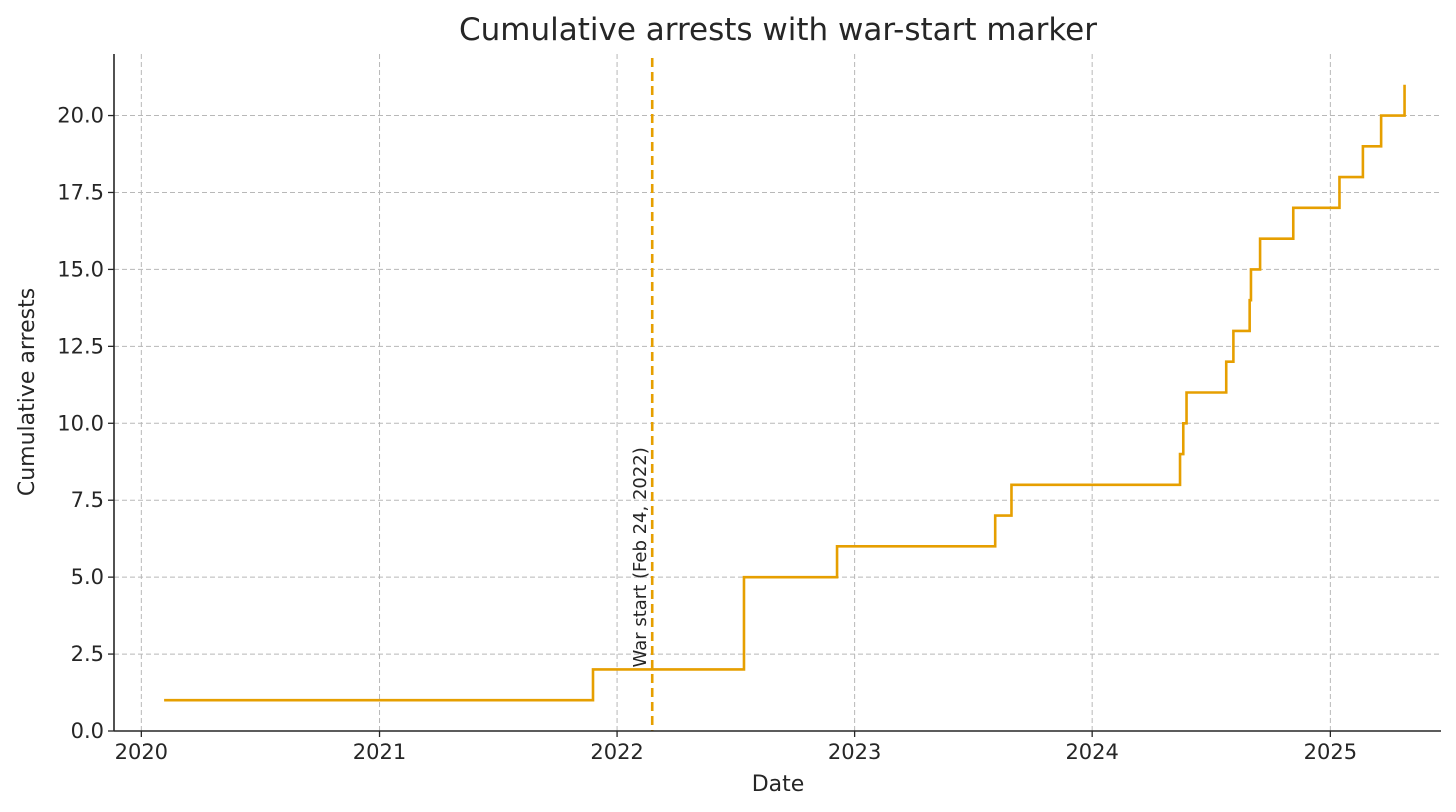 The image size is (1456, 812). I want to click on x-tick-label: 2020, so click(141, 752).